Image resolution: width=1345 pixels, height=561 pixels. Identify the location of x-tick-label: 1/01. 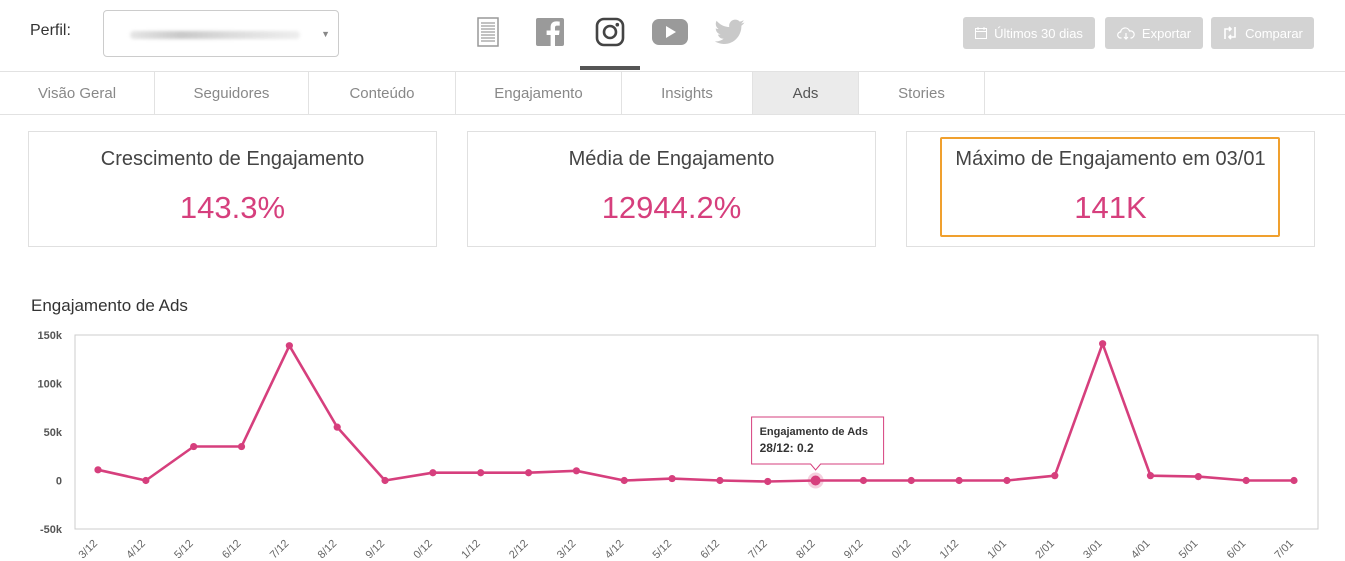
(997, 549).